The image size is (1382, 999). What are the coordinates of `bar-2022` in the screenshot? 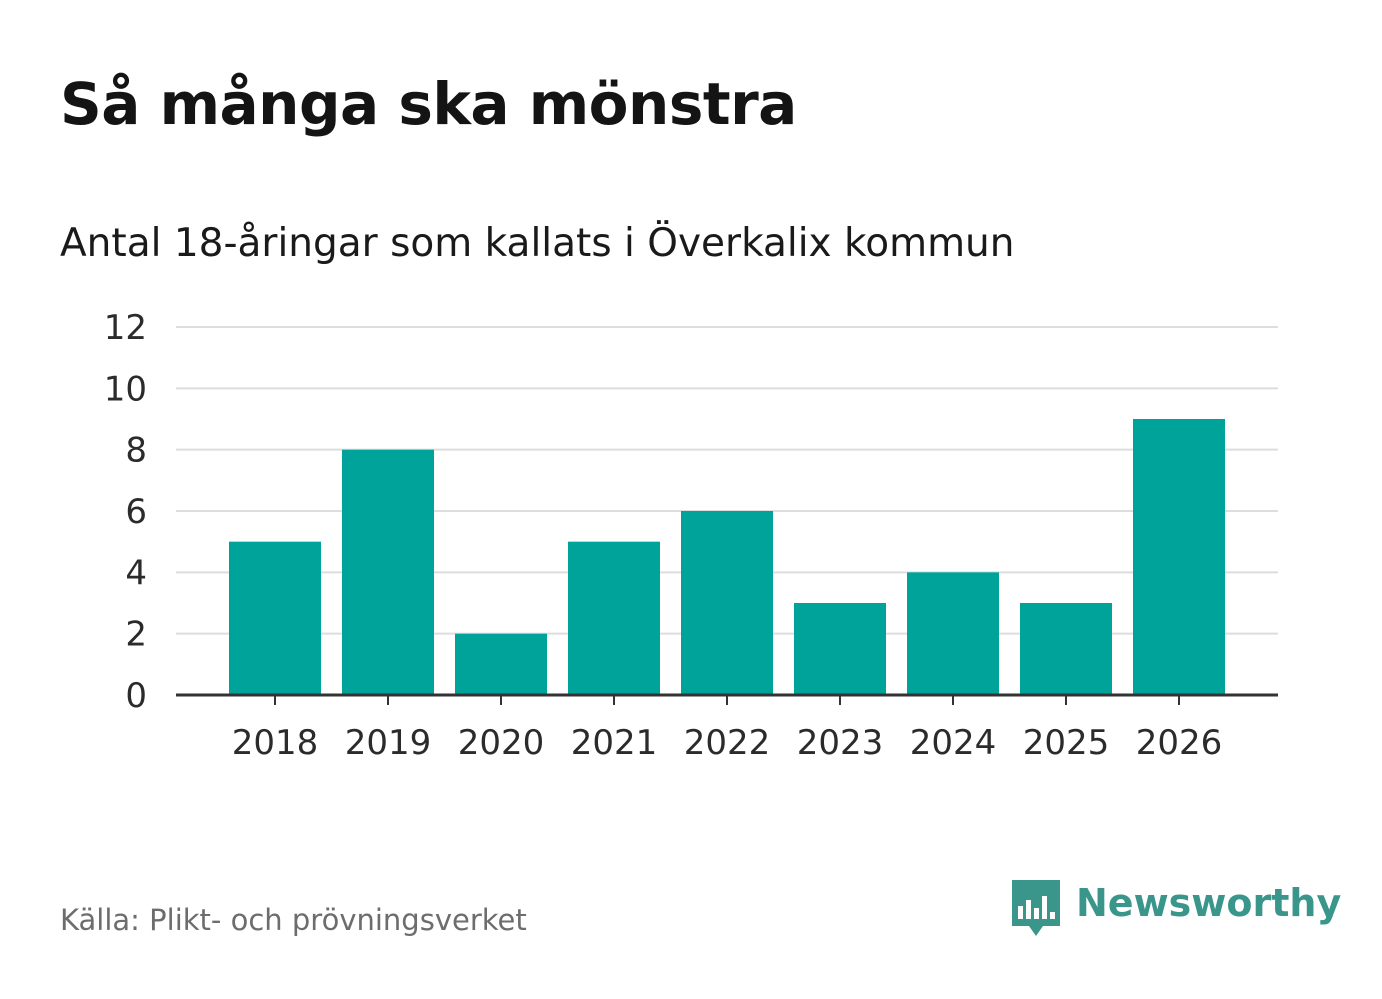 It's located at (727, 603).